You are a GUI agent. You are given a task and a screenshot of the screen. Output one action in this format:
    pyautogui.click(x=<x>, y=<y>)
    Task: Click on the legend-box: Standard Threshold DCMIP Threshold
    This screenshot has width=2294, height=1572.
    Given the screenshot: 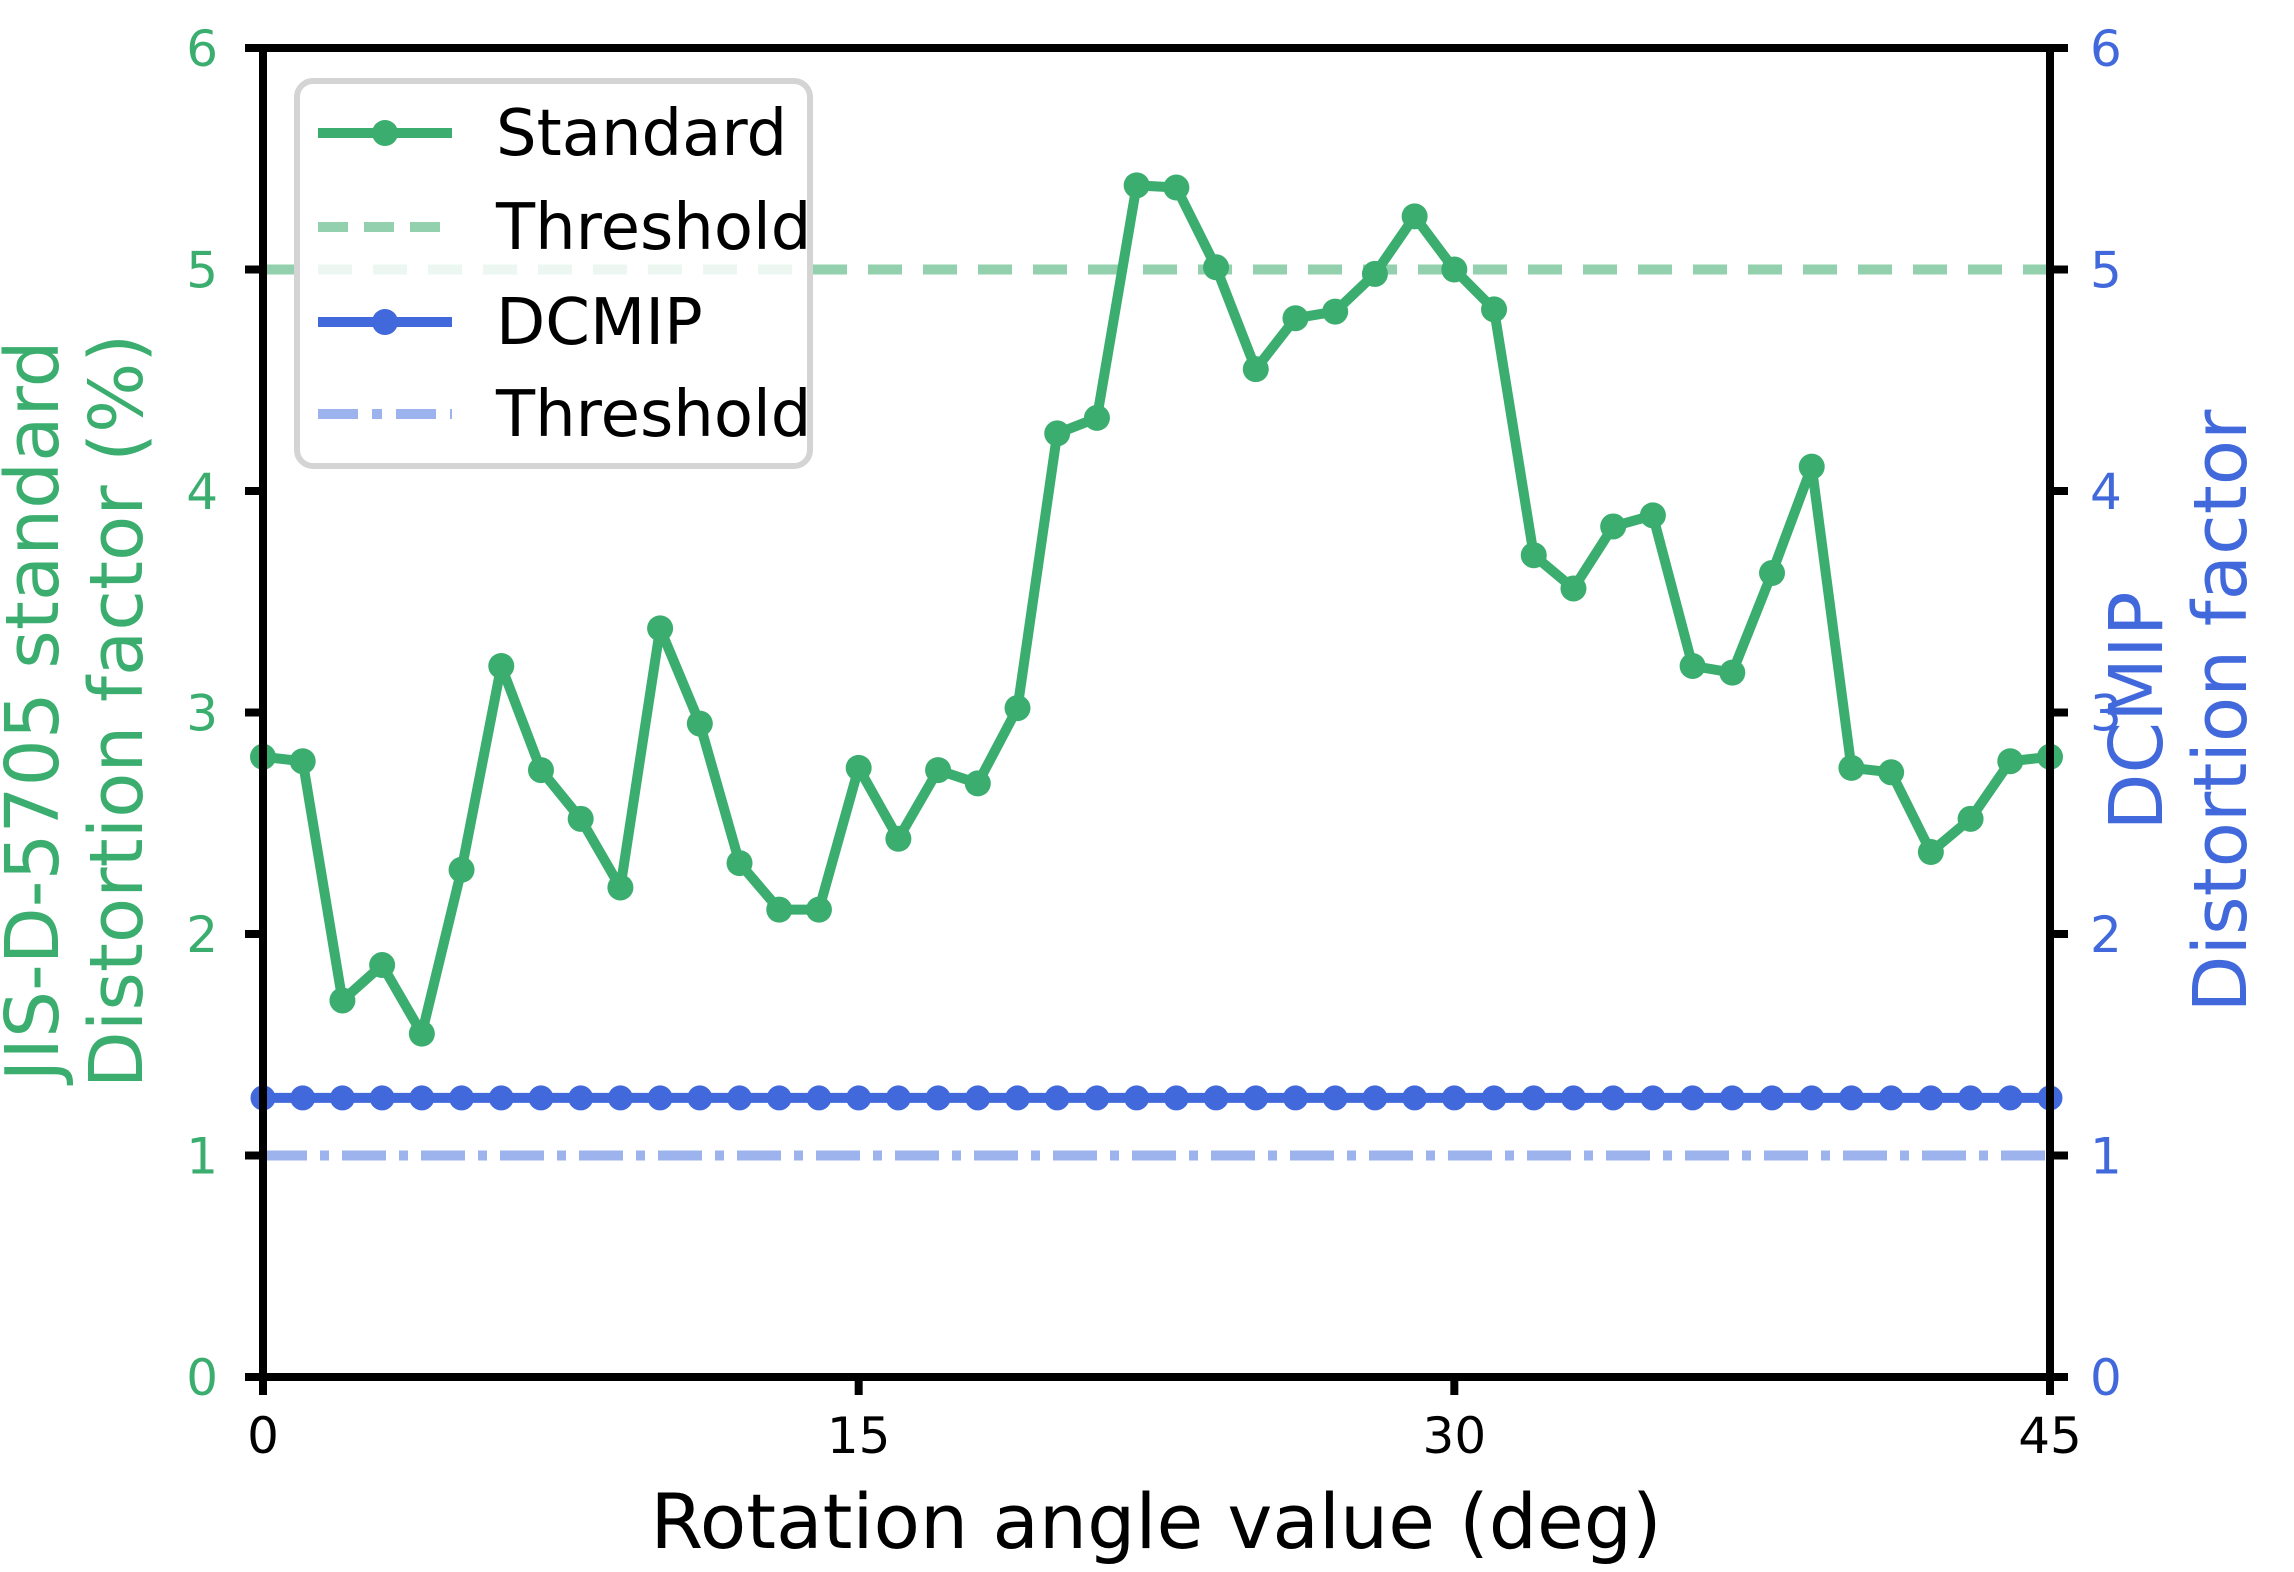 What is the action you would take?
    pyautogui.click(x=553, y=273)
    